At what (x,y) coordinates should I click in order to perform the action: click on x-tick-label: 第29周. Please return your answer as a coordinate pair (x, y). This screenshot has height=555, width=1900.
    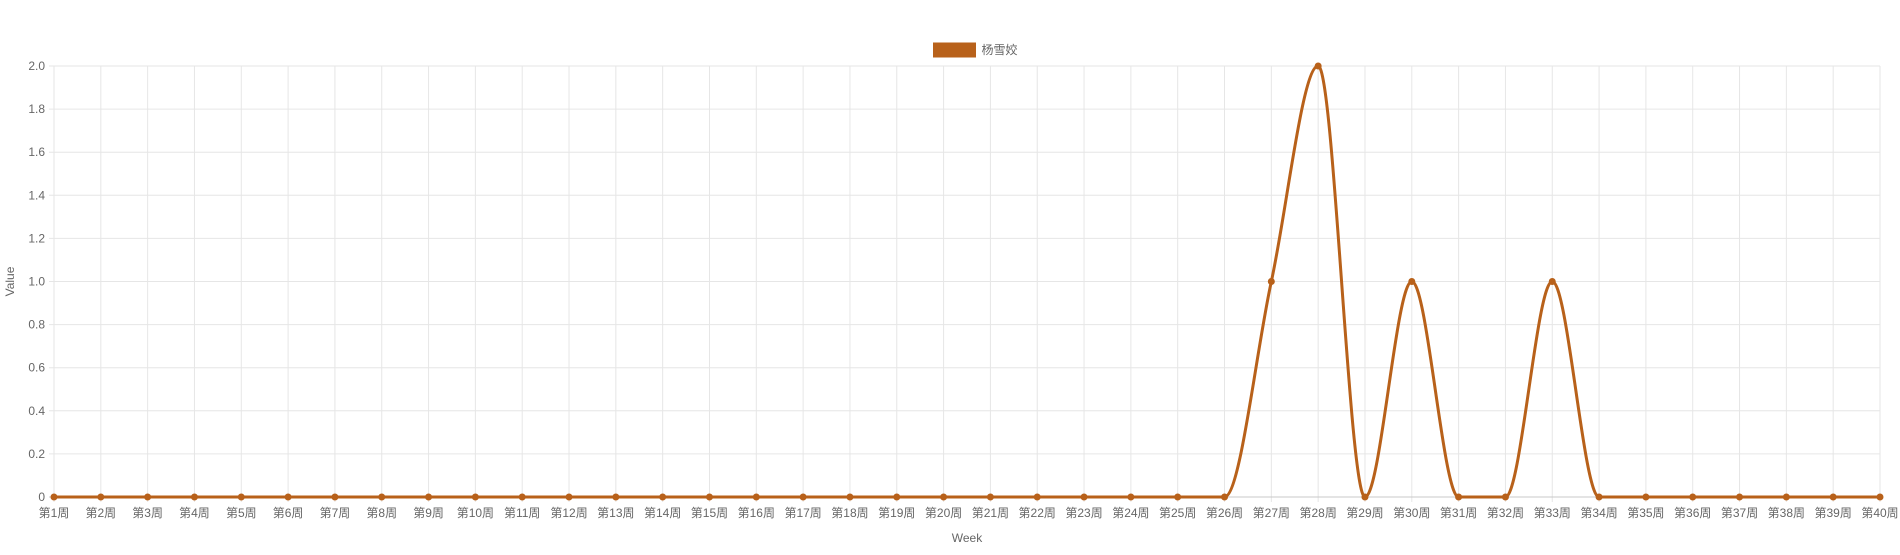
    Looking at the image, I should click on (1364, 513).